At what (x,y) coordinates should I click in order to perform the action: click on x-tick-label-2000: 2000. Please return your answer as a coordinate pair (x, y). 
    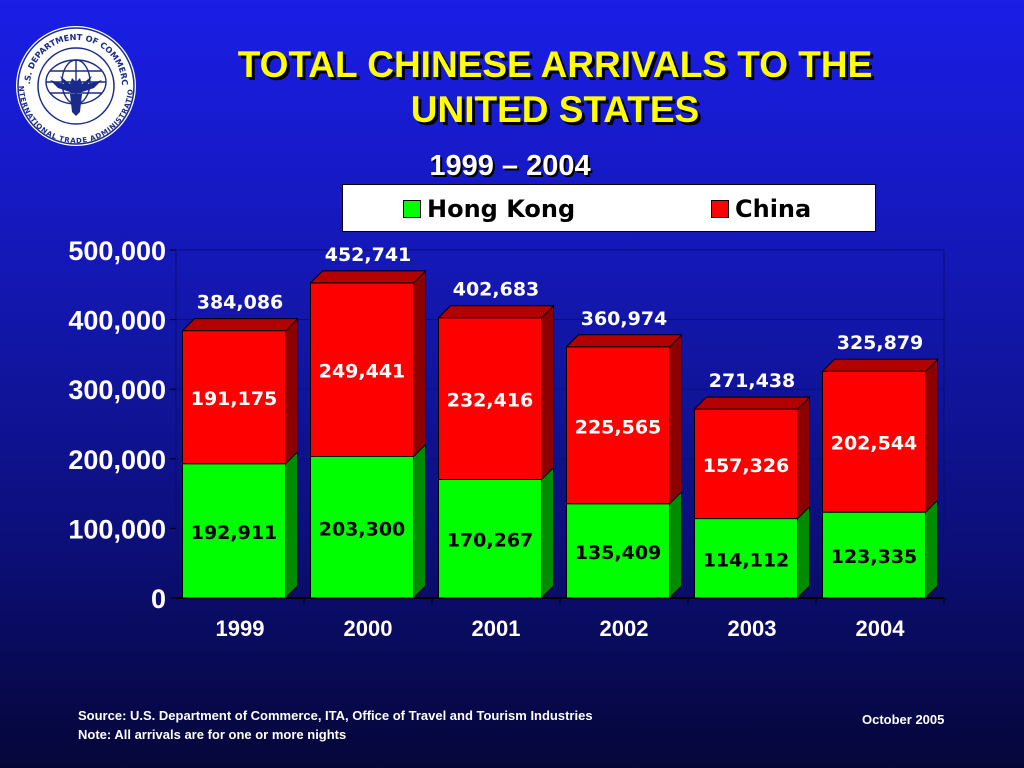
    Looking at the image, I should click on (368, 628).